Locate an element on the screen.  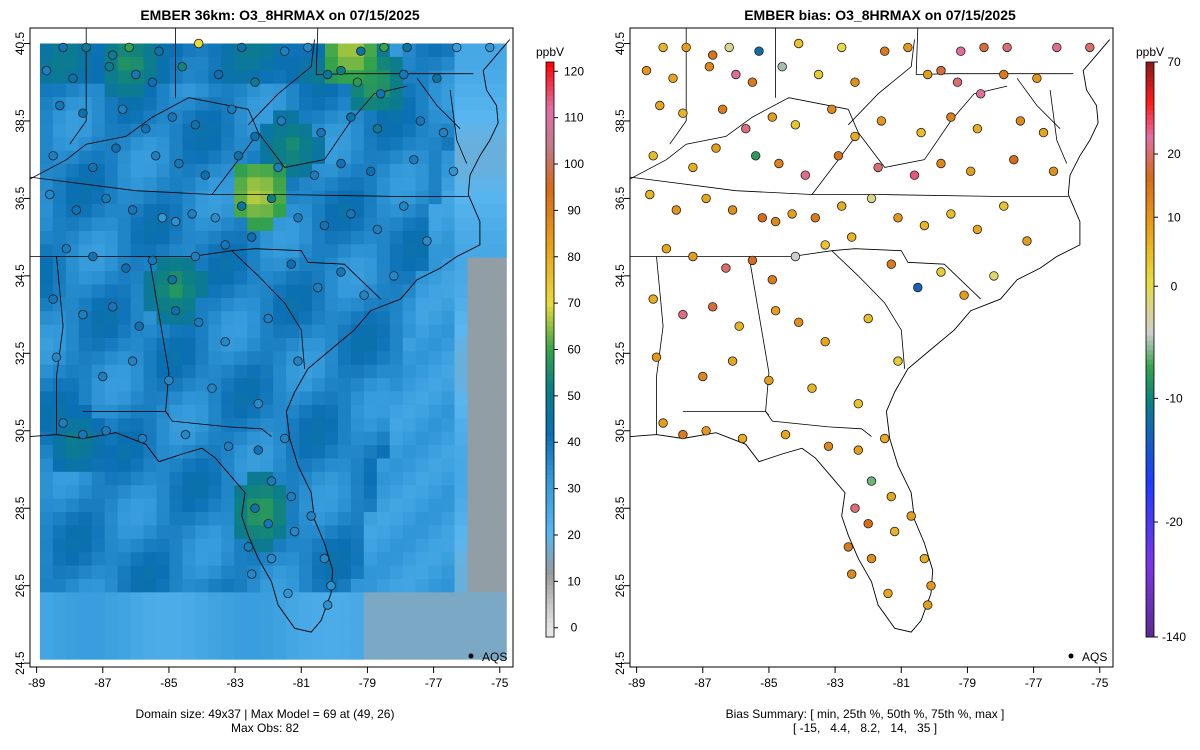
colorbar-tick-label: 30 is located at coordinates (574, 489).